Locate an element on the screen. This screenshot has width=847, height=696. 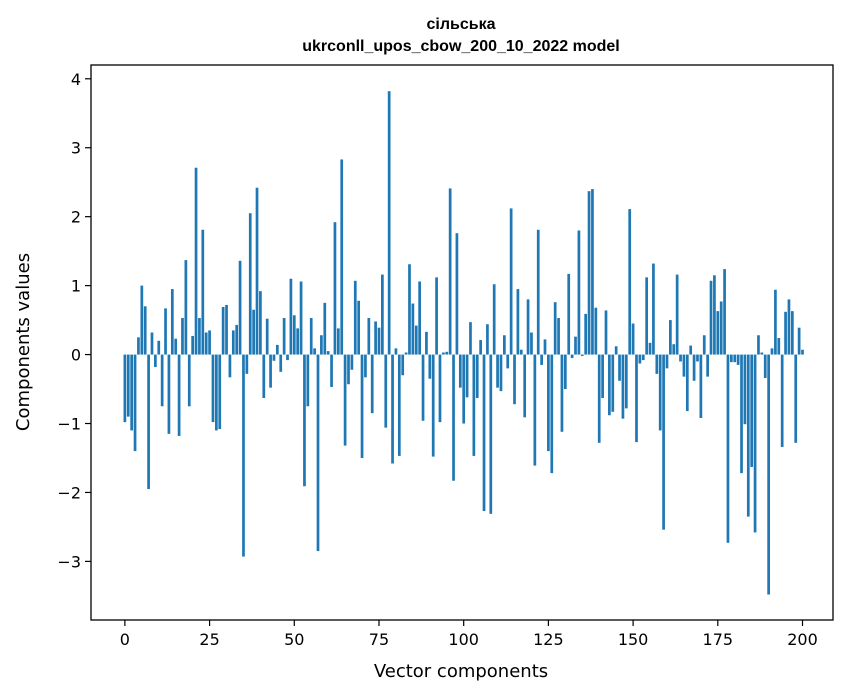
chart-title-line-1: сільська is located at coordinates (461, 24).